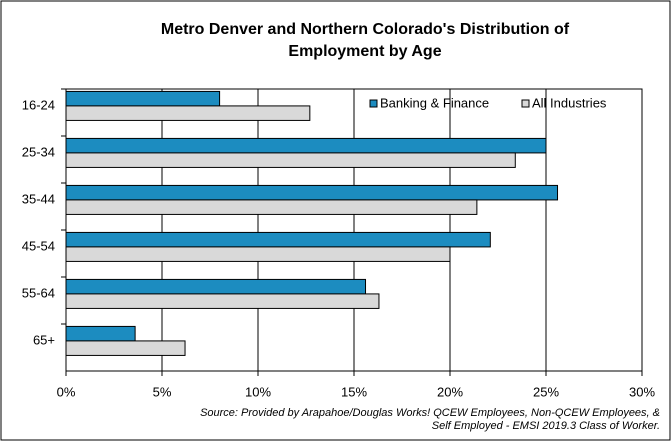  What do you see at coordinates (258, 391) in the screenshot?
I see `x-tick-label: 10%` at bounding box center [258, 391].